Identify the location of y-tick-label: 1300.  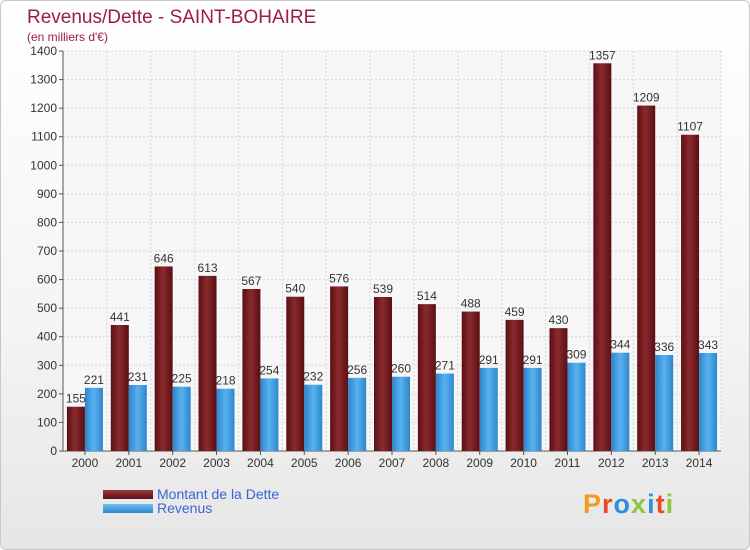
(43, 80).